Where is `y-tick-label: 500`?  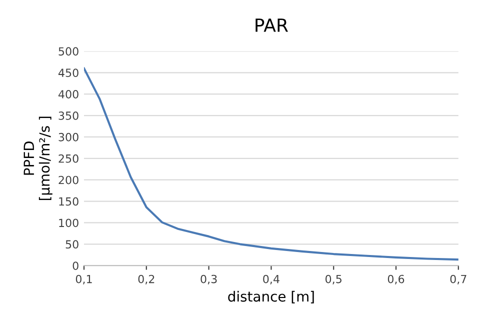 y-tick-label: 500 is located at coordinates (68, 51).